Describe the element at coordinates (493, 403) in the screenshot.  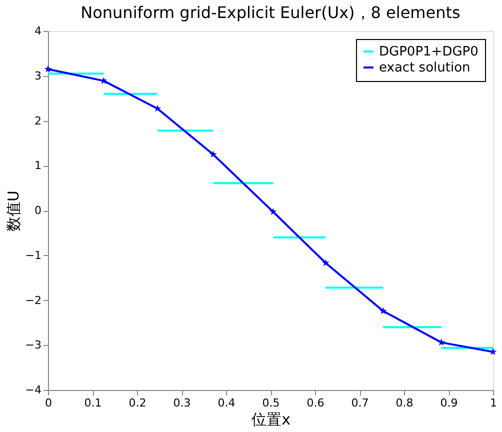
I see `x-tick-label: 1` at that location.